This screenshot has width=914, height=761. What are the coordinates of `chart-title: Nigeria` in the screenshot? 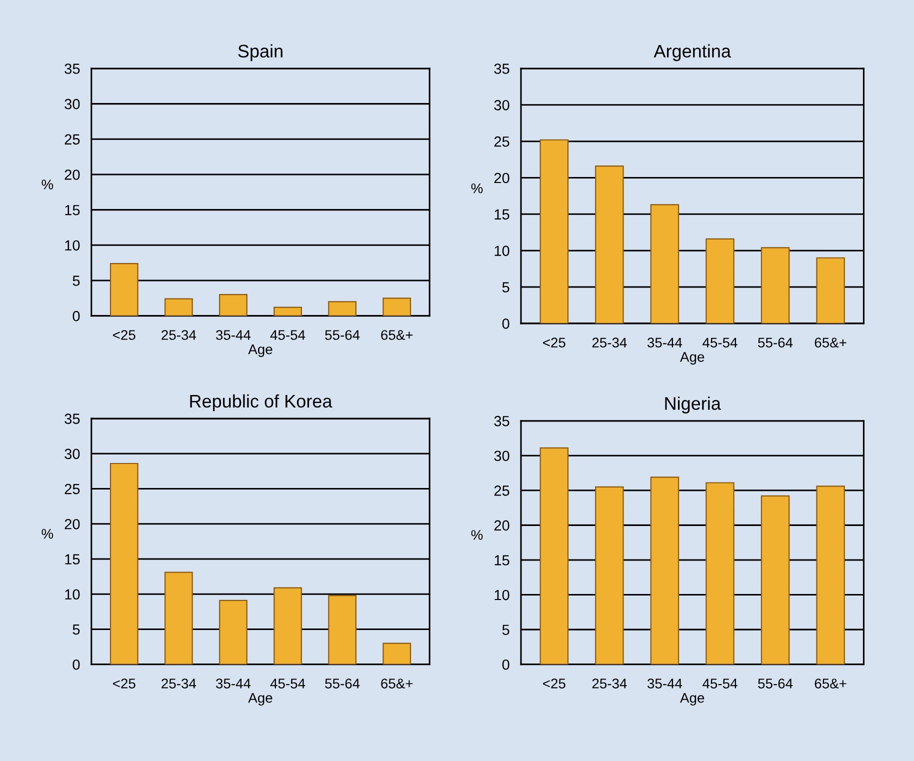 It's located at (693, 405).